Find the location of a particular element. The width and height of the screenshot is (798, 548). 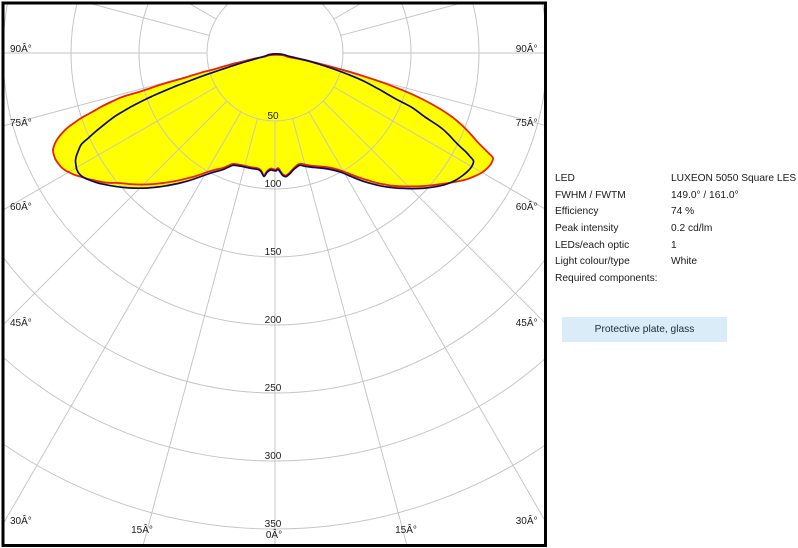

svg-text: 0Â° is located at coordinates (274, 534).